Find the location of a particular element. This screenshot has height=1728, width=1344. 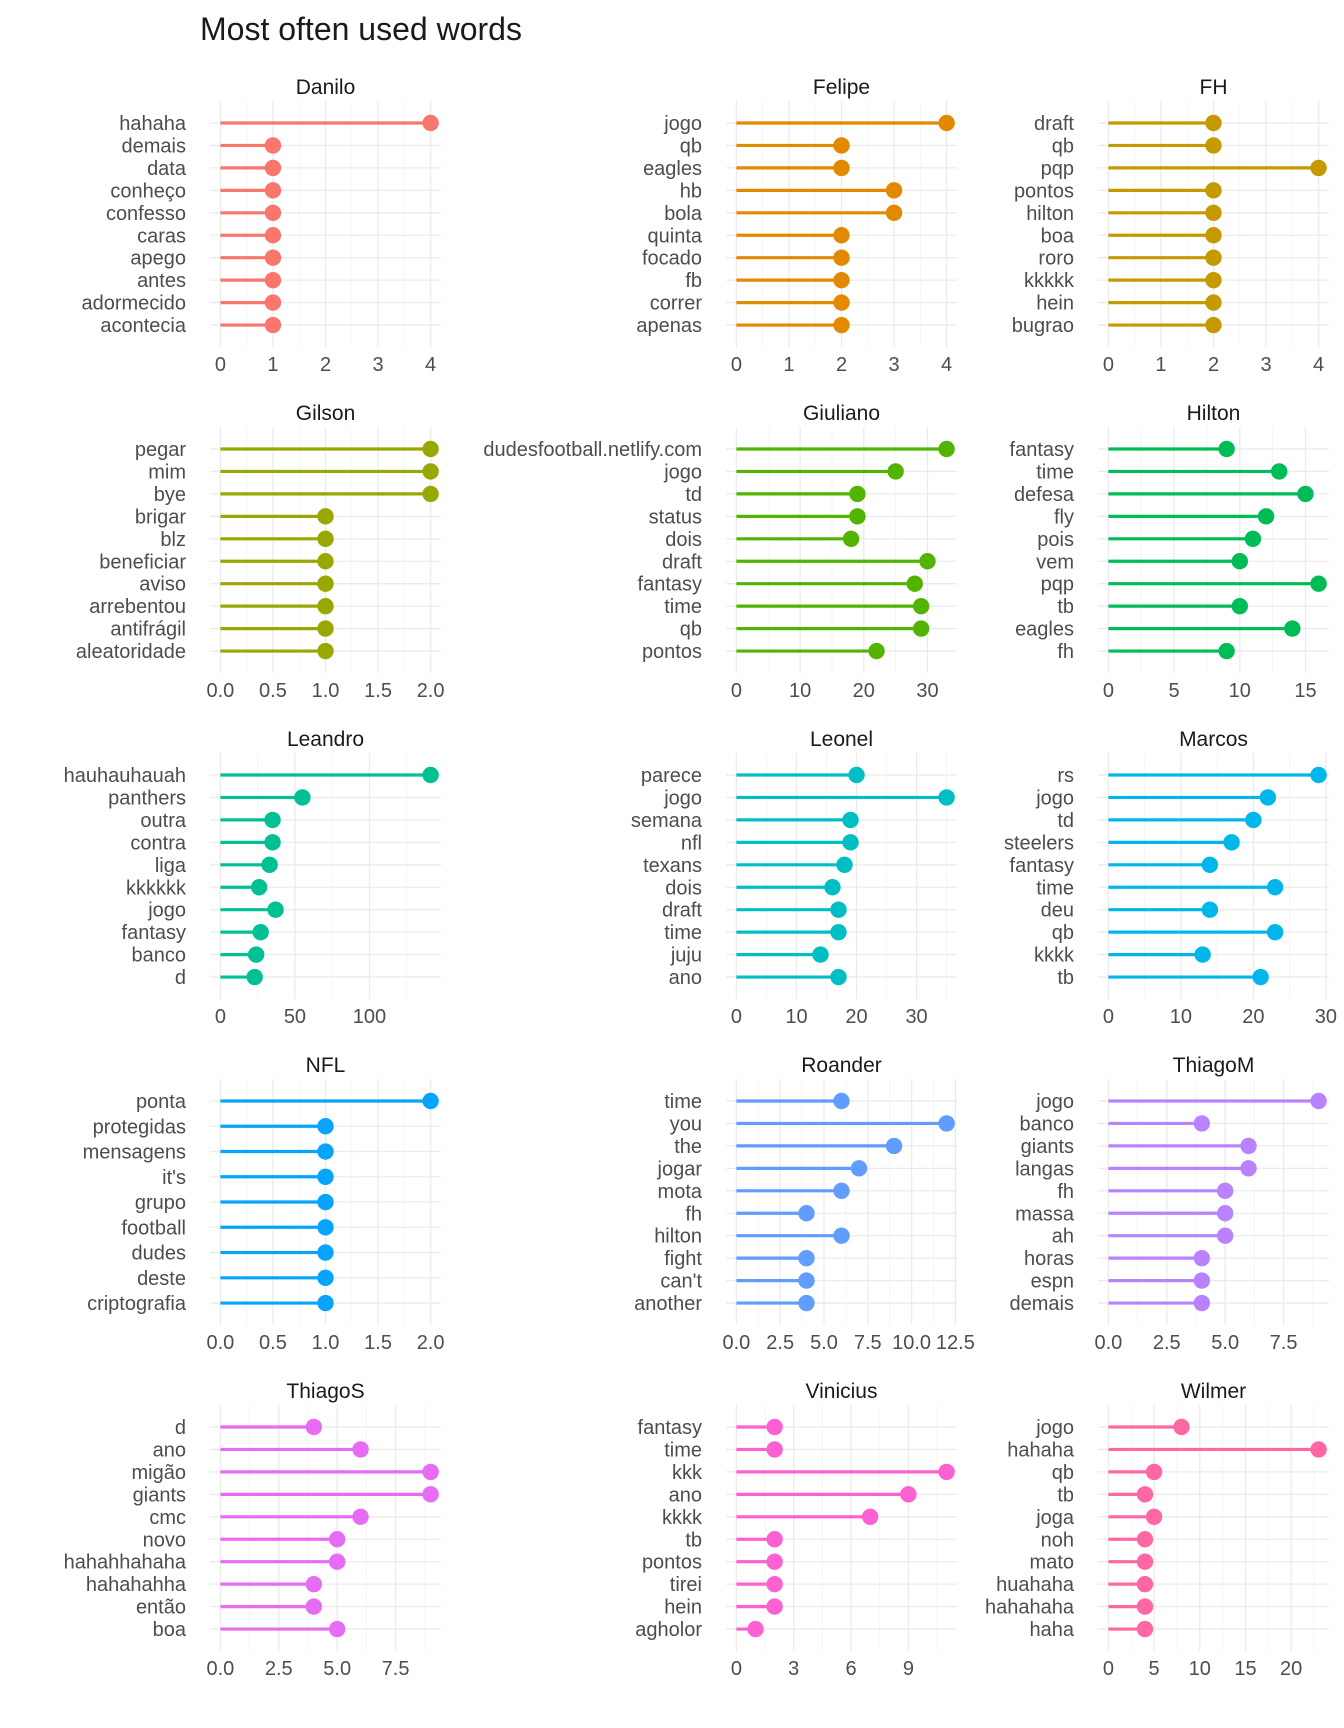

category-label: horas is located at coordinates (1049, 1259).